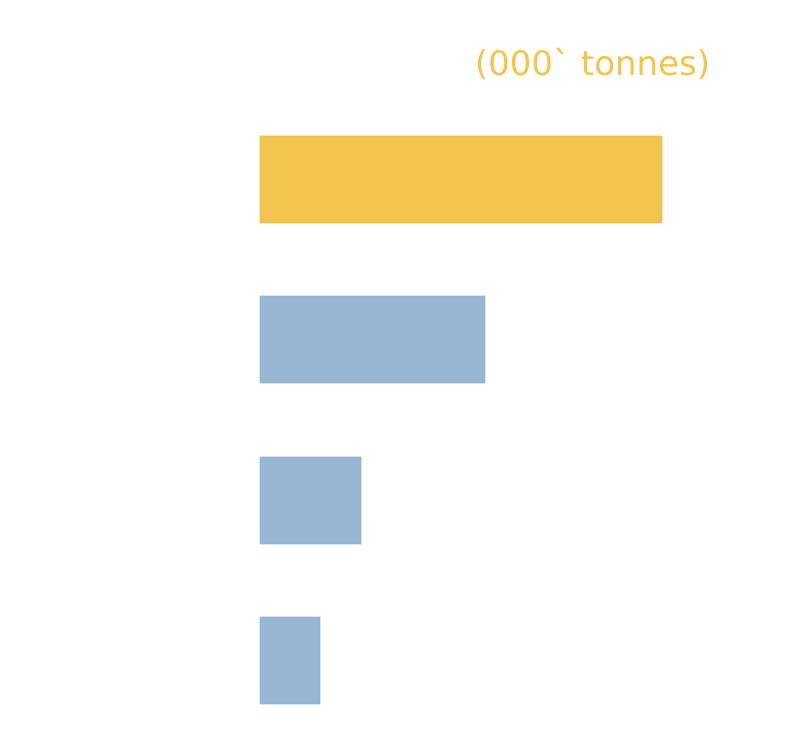 The width and height of the screenshot is (812, 754). What do you see at coordinates (592, 64) in the screenshot?
I see `unit-label: (000` tonnes)` at bounding box center [592, 64].